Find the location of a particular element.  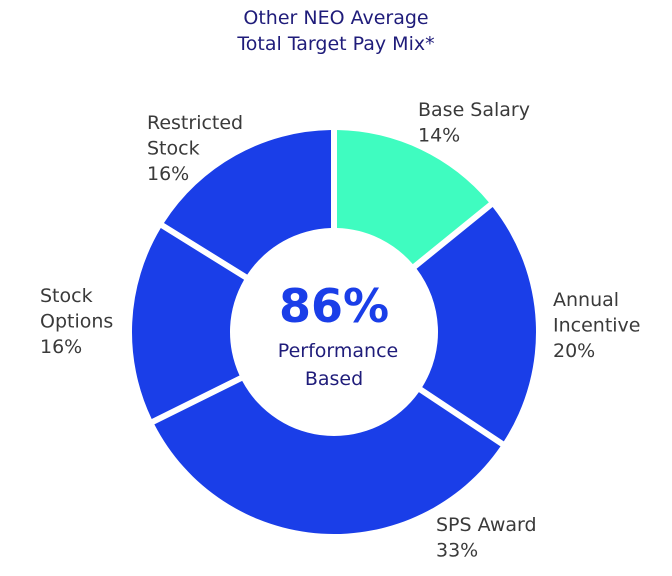

center-value: 86% is located at coordinates (334, 306).